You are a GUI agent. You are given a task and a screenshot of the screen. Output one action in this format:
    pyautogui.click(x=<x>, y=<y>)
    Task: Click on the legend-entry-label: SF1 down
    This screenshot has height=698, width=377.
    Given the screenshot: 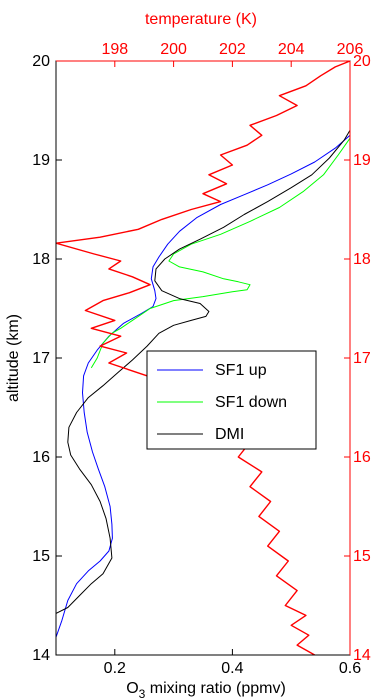 What is the action you would take?
    pyautogui.click(x=251, y=402)
    